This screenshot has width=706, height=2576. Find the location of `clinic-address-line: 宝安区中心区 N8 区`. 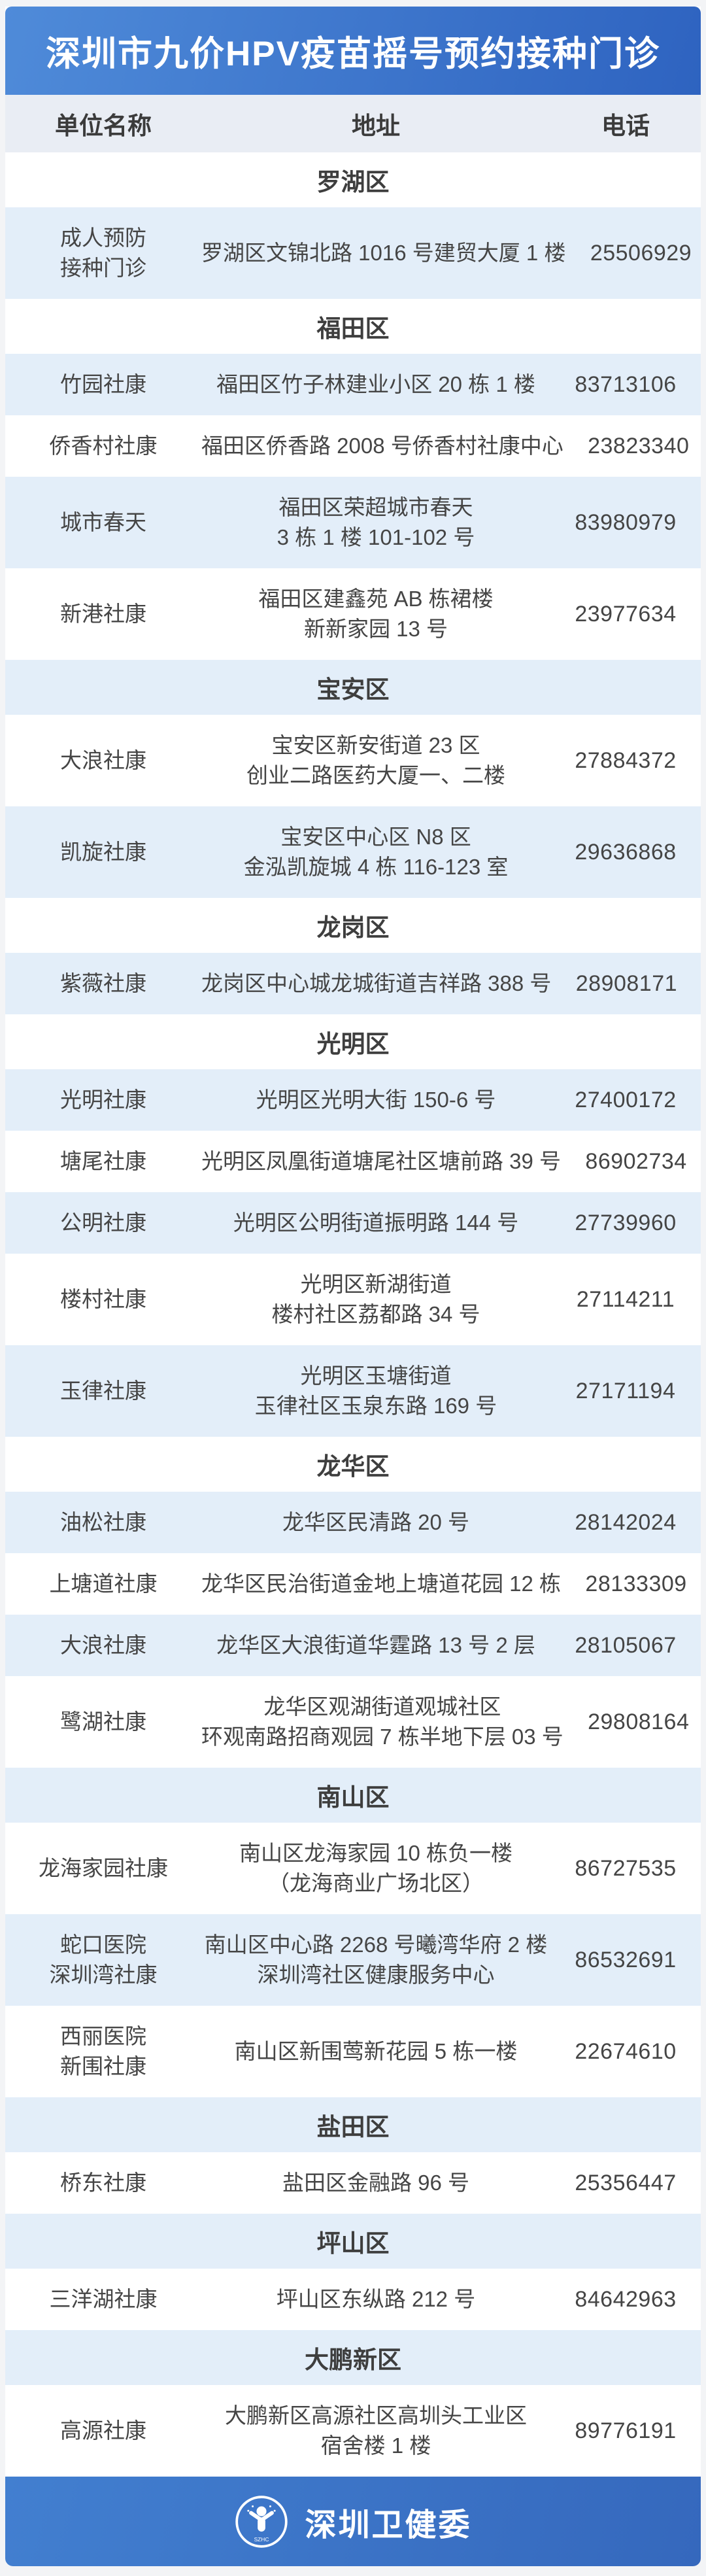

clinic-address-line: 宝安区中心区 N8 区 is located at coordinates (375, 837).